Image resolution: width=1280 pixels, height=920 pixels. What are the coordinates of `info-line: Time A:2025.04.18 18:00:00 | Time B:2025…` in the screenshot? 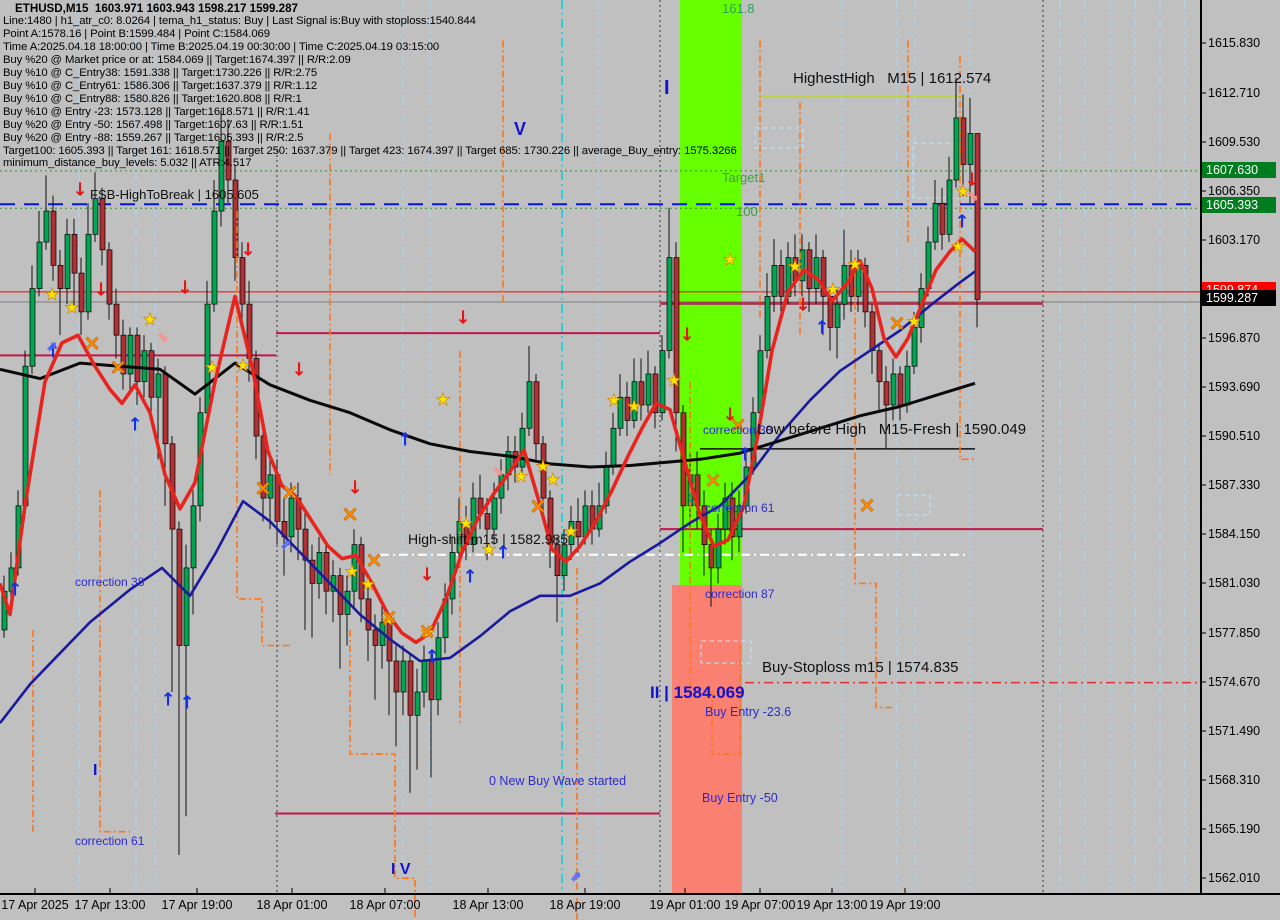 It's located at (221, 46).